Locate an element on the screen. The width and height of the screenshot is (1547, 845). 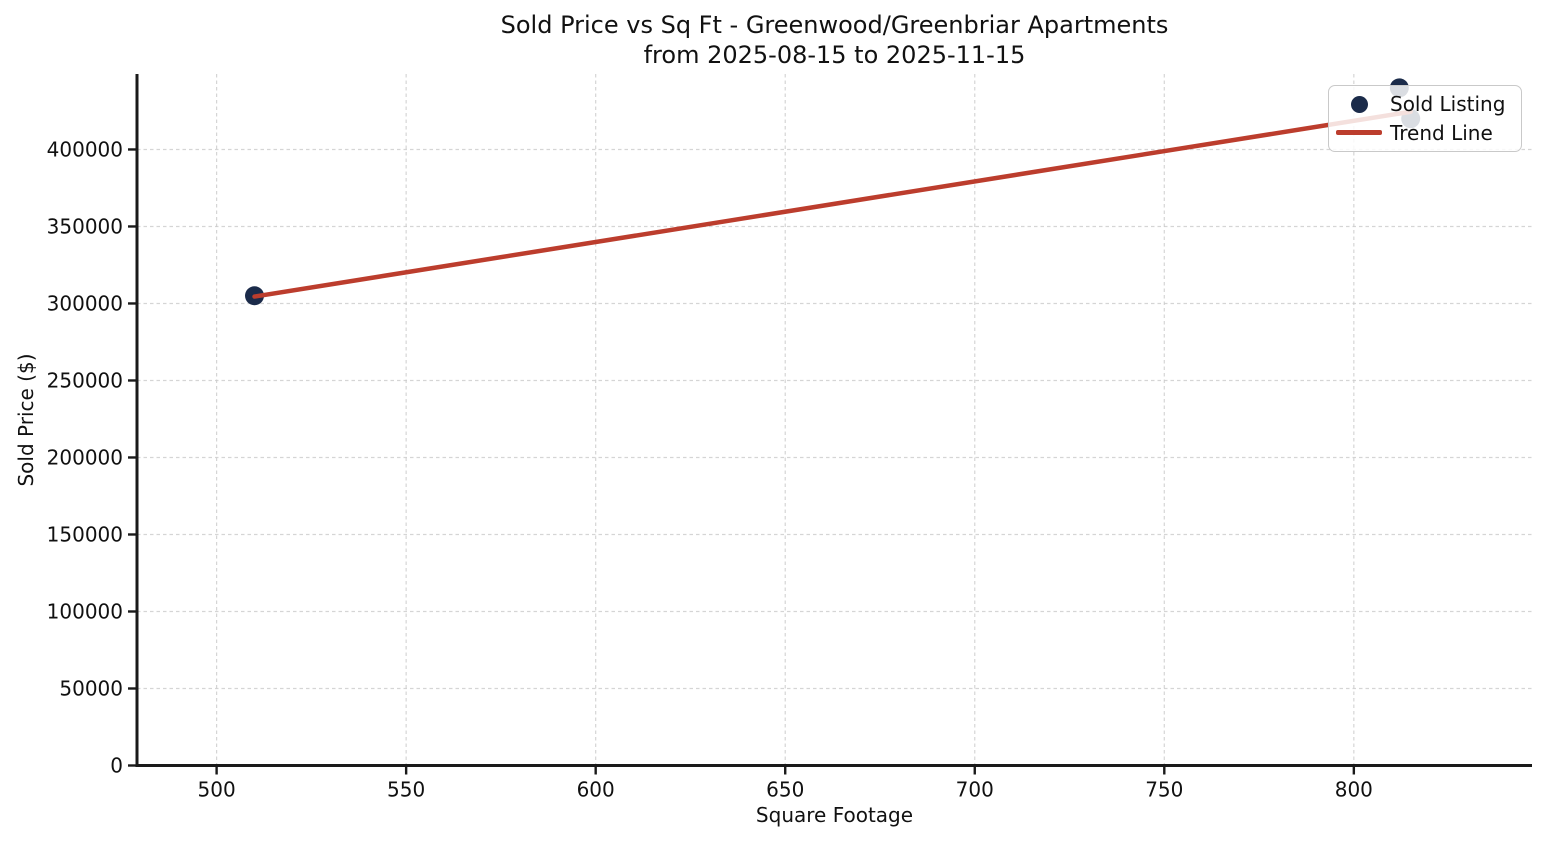
chart-title-line2: from 2025-08-15 to 2025-11-15 is located at coordinates (834, 55).